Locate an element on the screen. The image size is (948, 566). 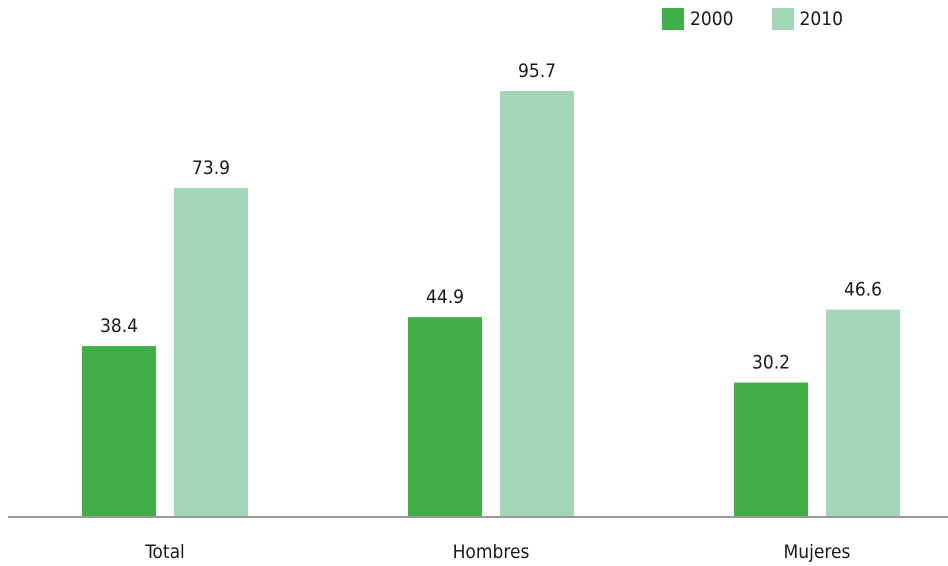
legend-label-2010: 2010 is located at coordinates (821, 19).